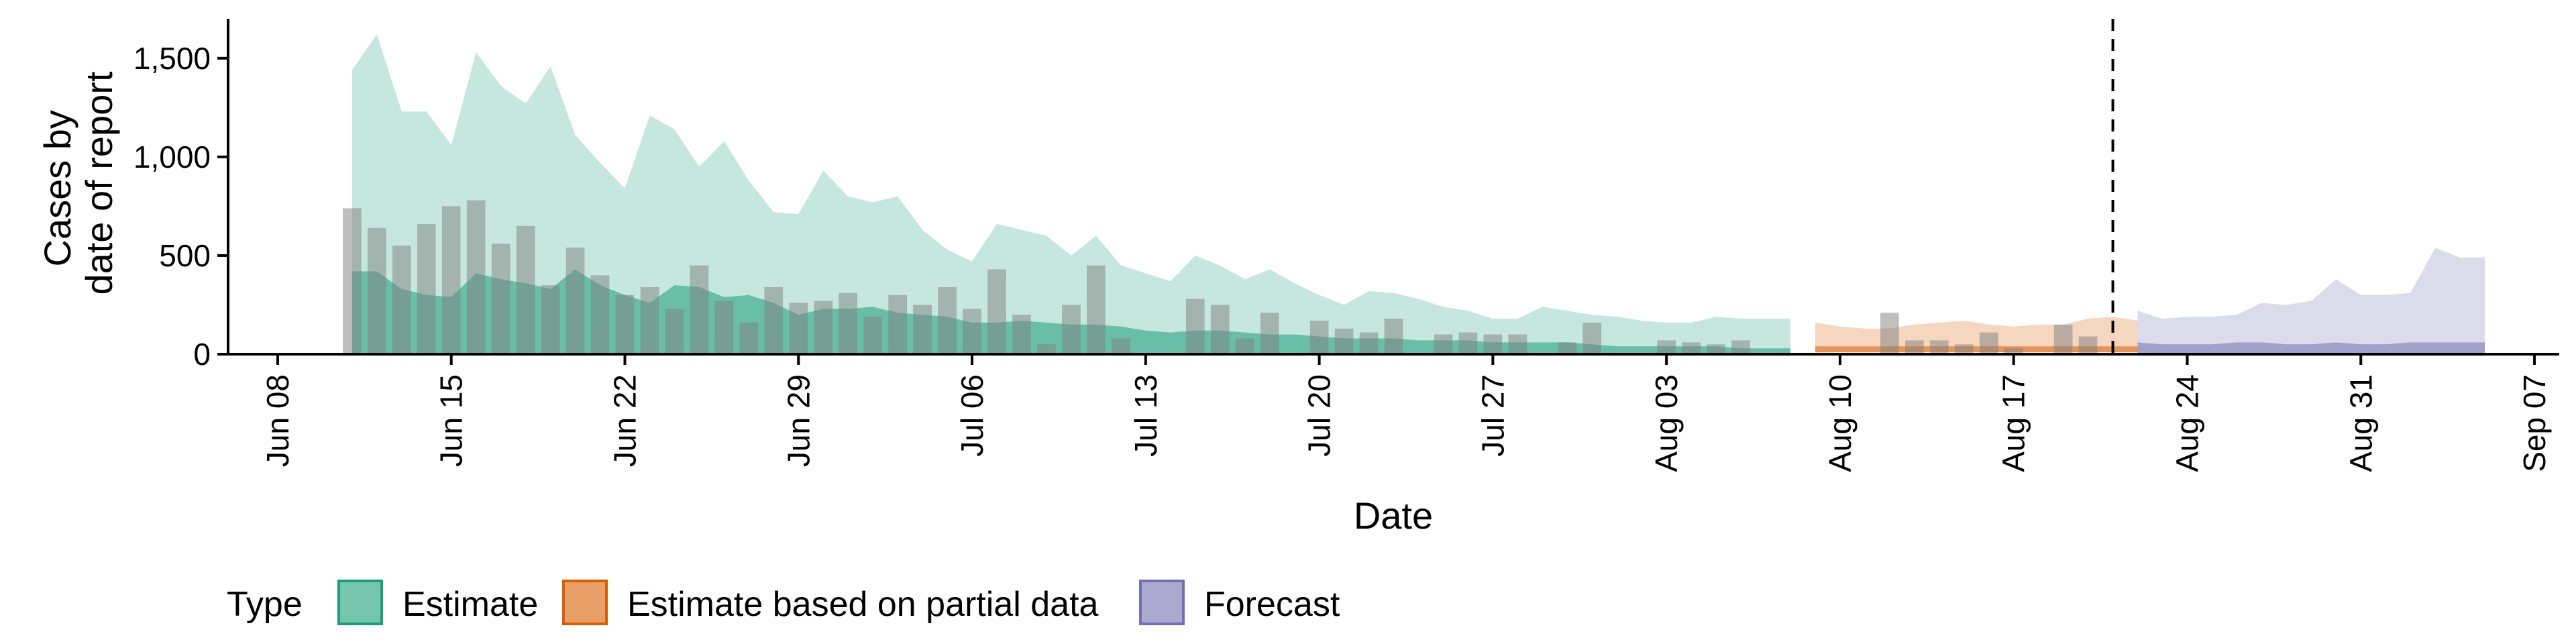  I want to click on legend-label-estimate: Estimate, so click(470, 604).